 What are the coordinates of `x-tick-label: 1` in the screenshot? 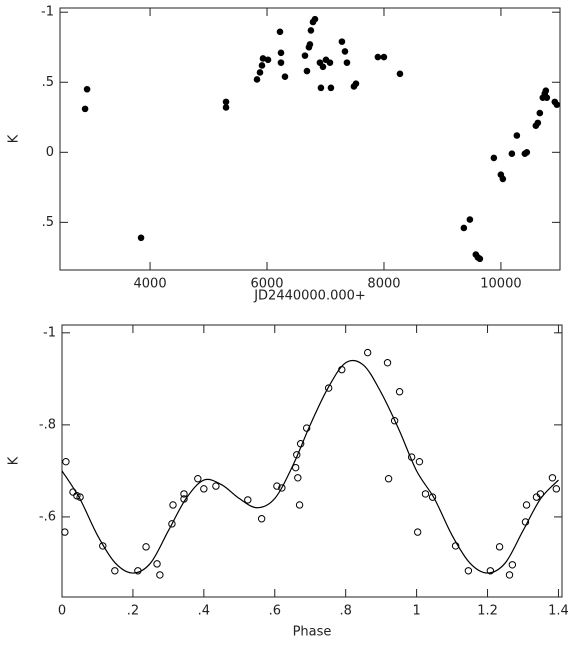 It's located at (416, 611).